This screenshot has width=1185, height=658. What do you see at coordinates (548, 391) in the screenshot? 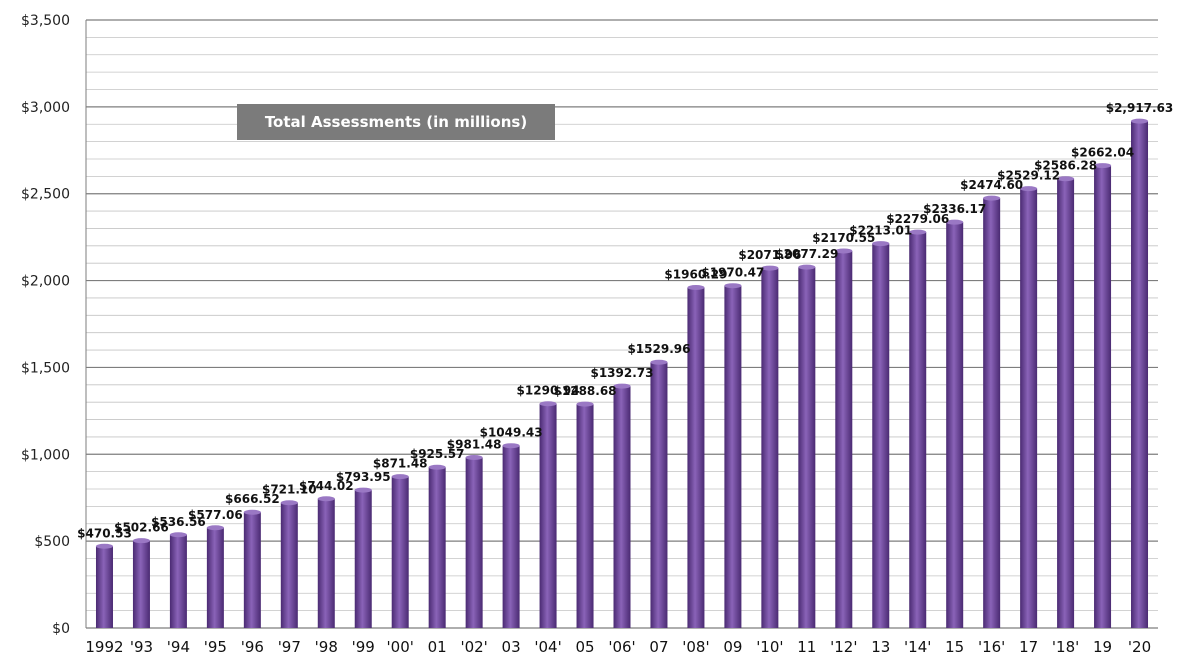
I see `data-label: $1290.94` at bounding box center [548, 391].